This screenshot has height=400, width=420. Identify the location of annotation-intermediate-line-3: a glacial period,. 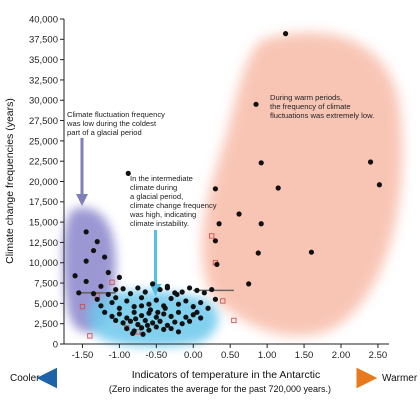
(156, 196).